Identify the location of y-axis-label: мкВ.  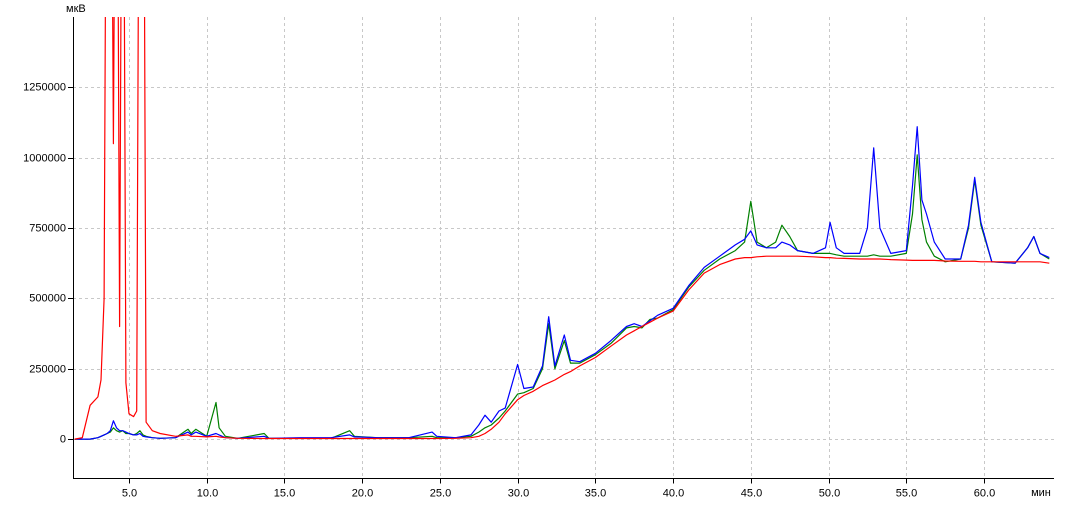
(76, 9).